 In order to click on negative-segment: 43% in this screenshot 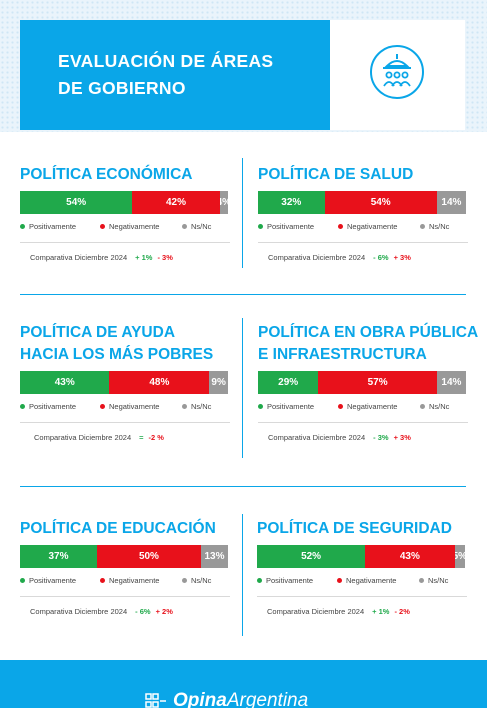, I will do `click(410, 556)`.